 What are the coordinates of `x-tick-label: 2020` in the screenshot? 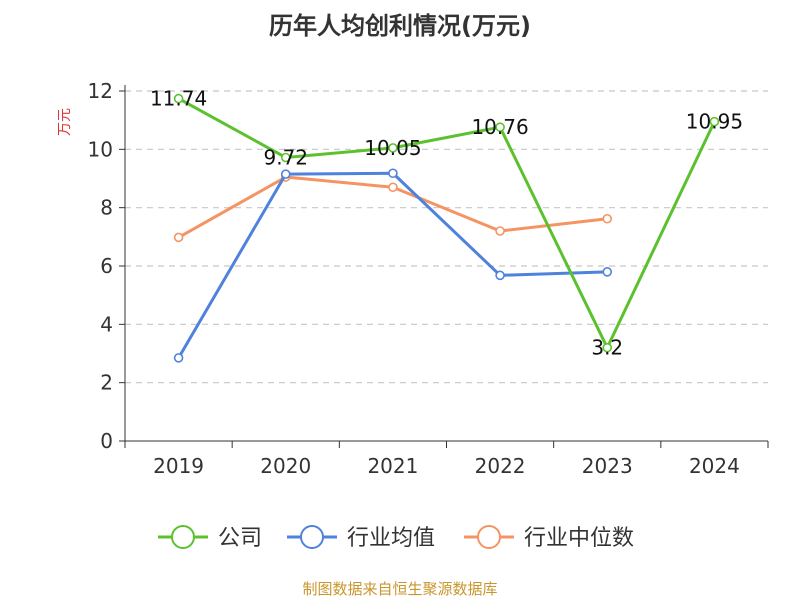 It's located at (285, 466).